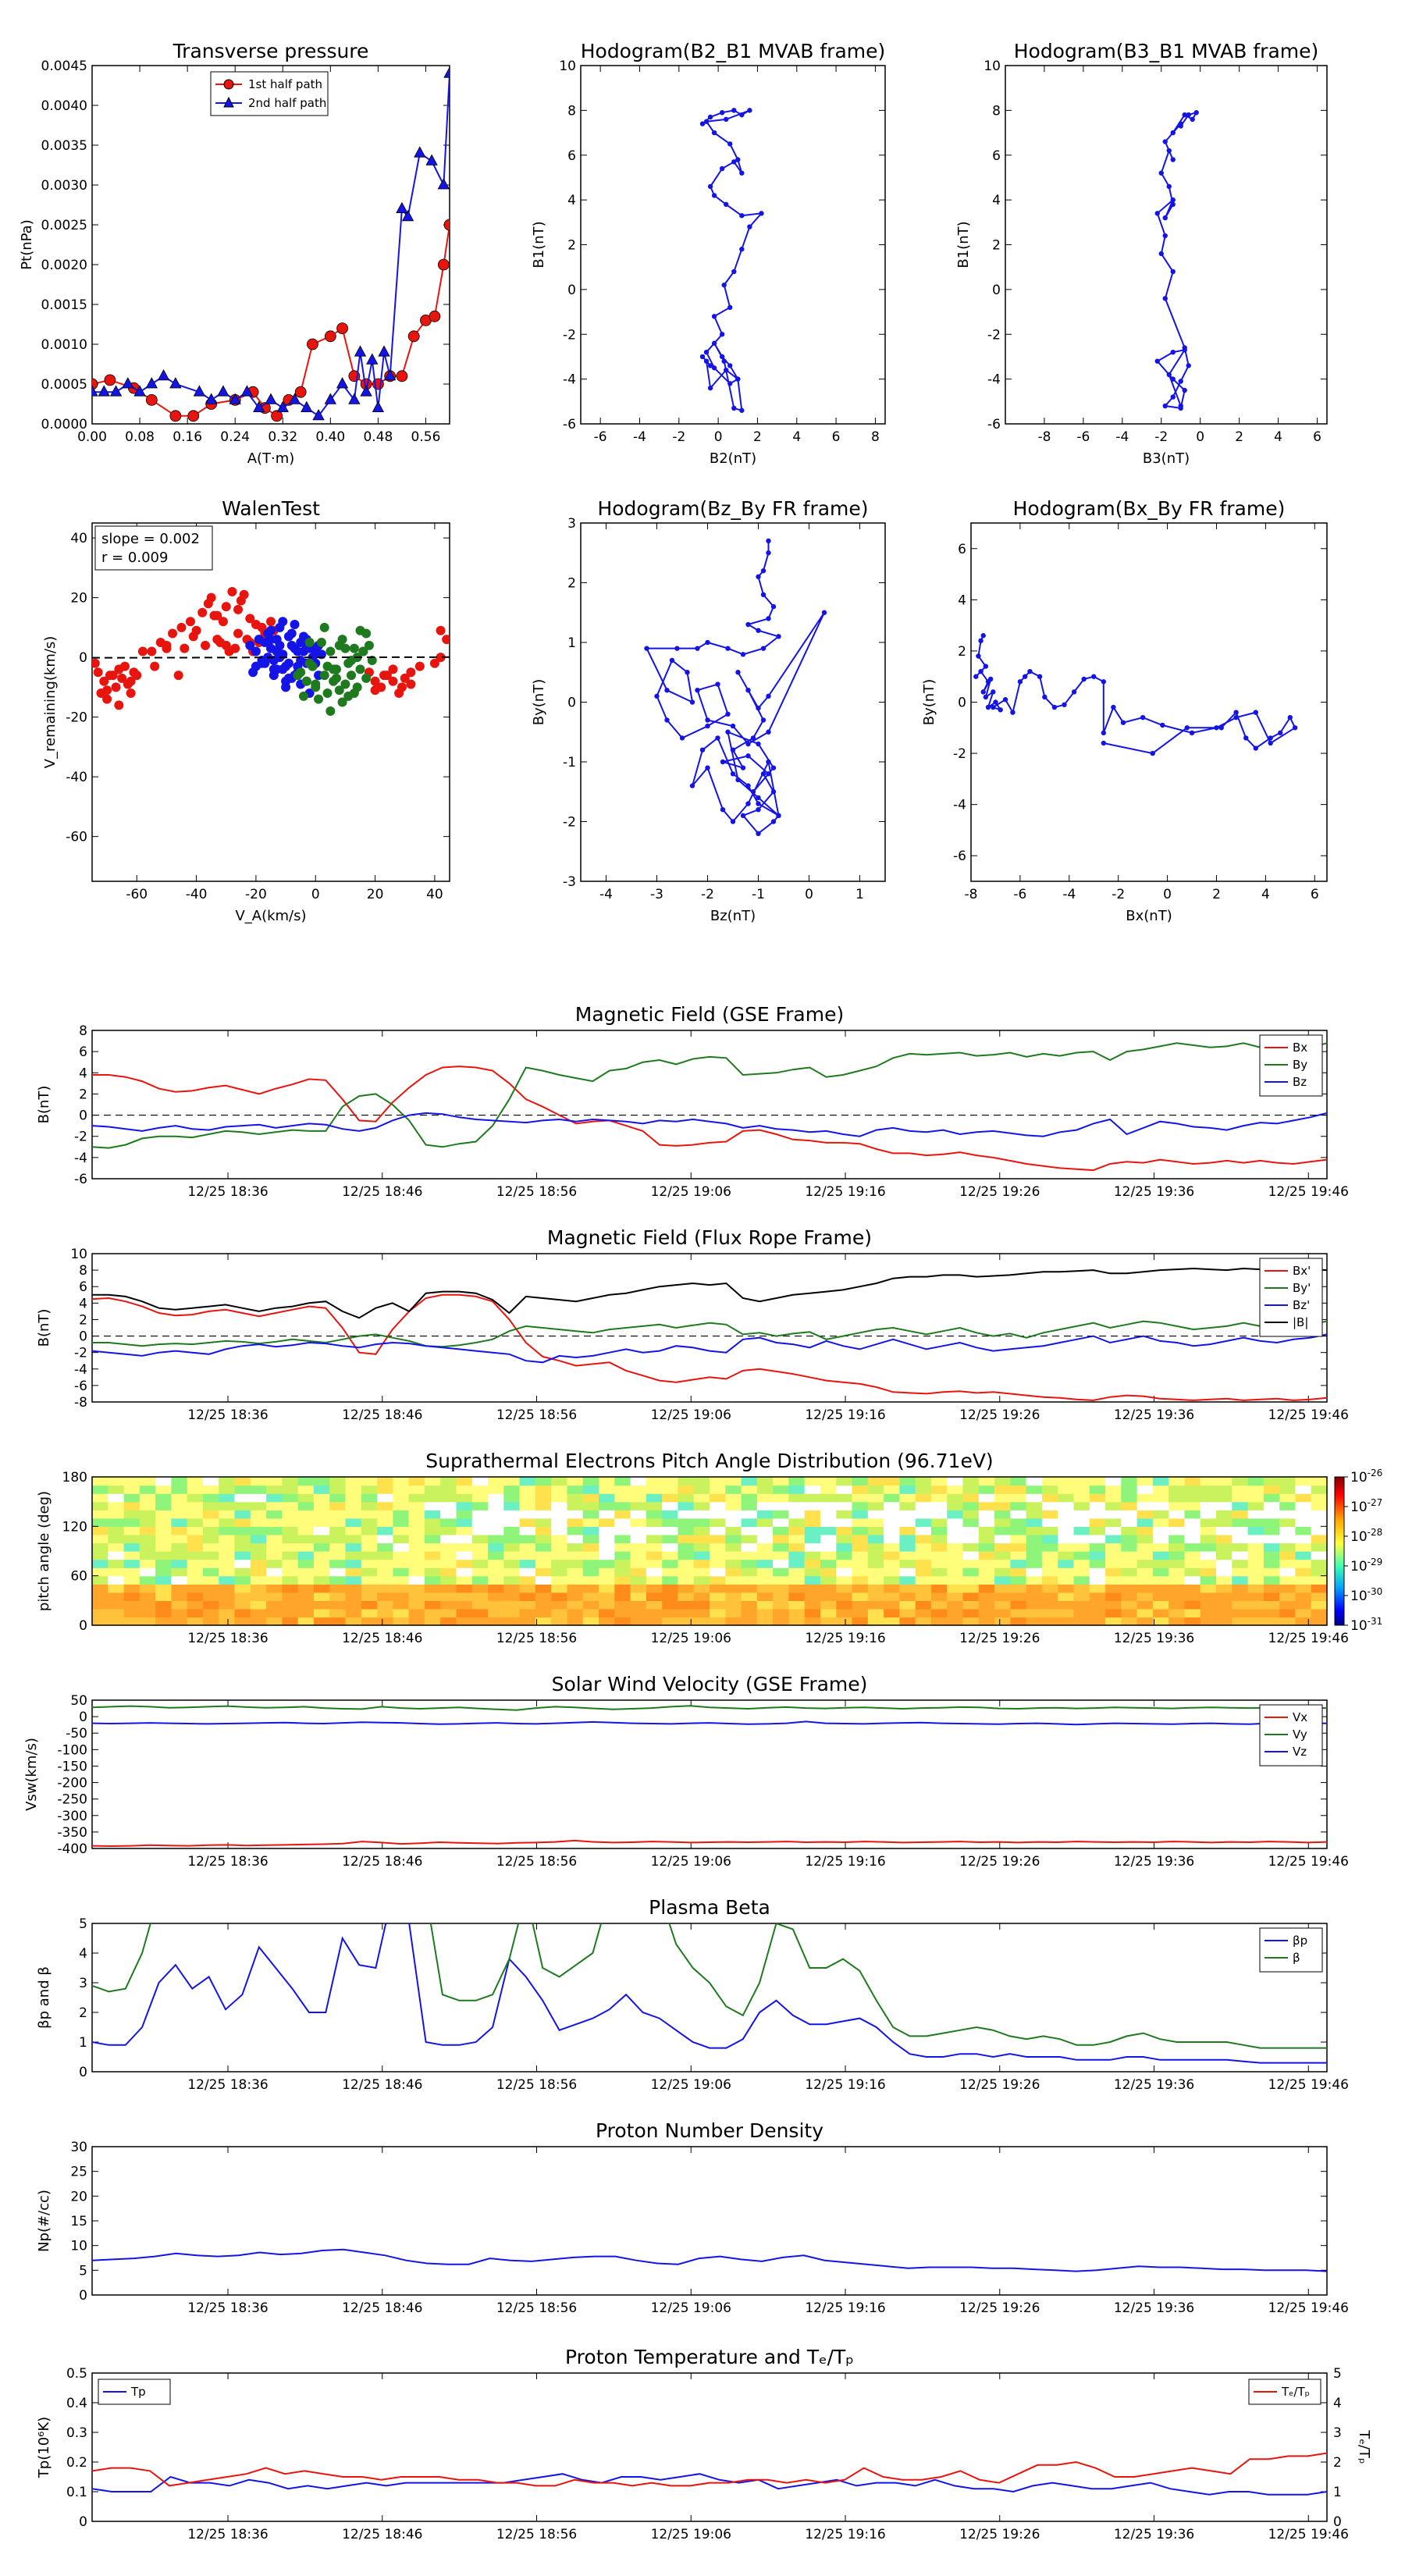  Describe the element at coordinates (72, 1817) in the screenshot. I see `vsw-ytick-label: -300` at that location.